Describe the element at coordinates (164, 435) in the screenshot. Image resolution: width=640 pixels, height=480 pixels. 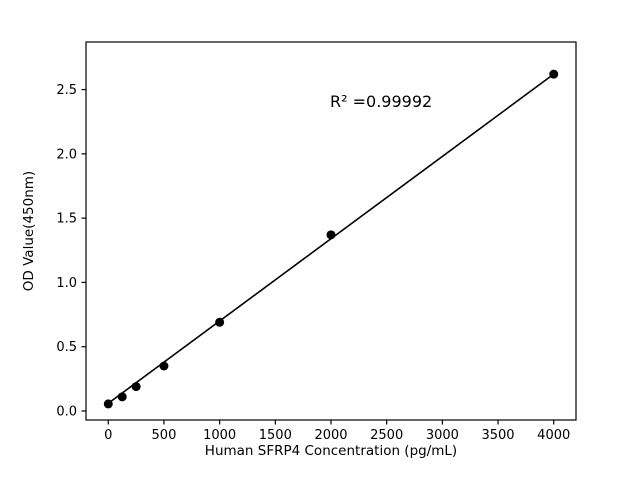
I see `x-tick-label: 500` at that location.